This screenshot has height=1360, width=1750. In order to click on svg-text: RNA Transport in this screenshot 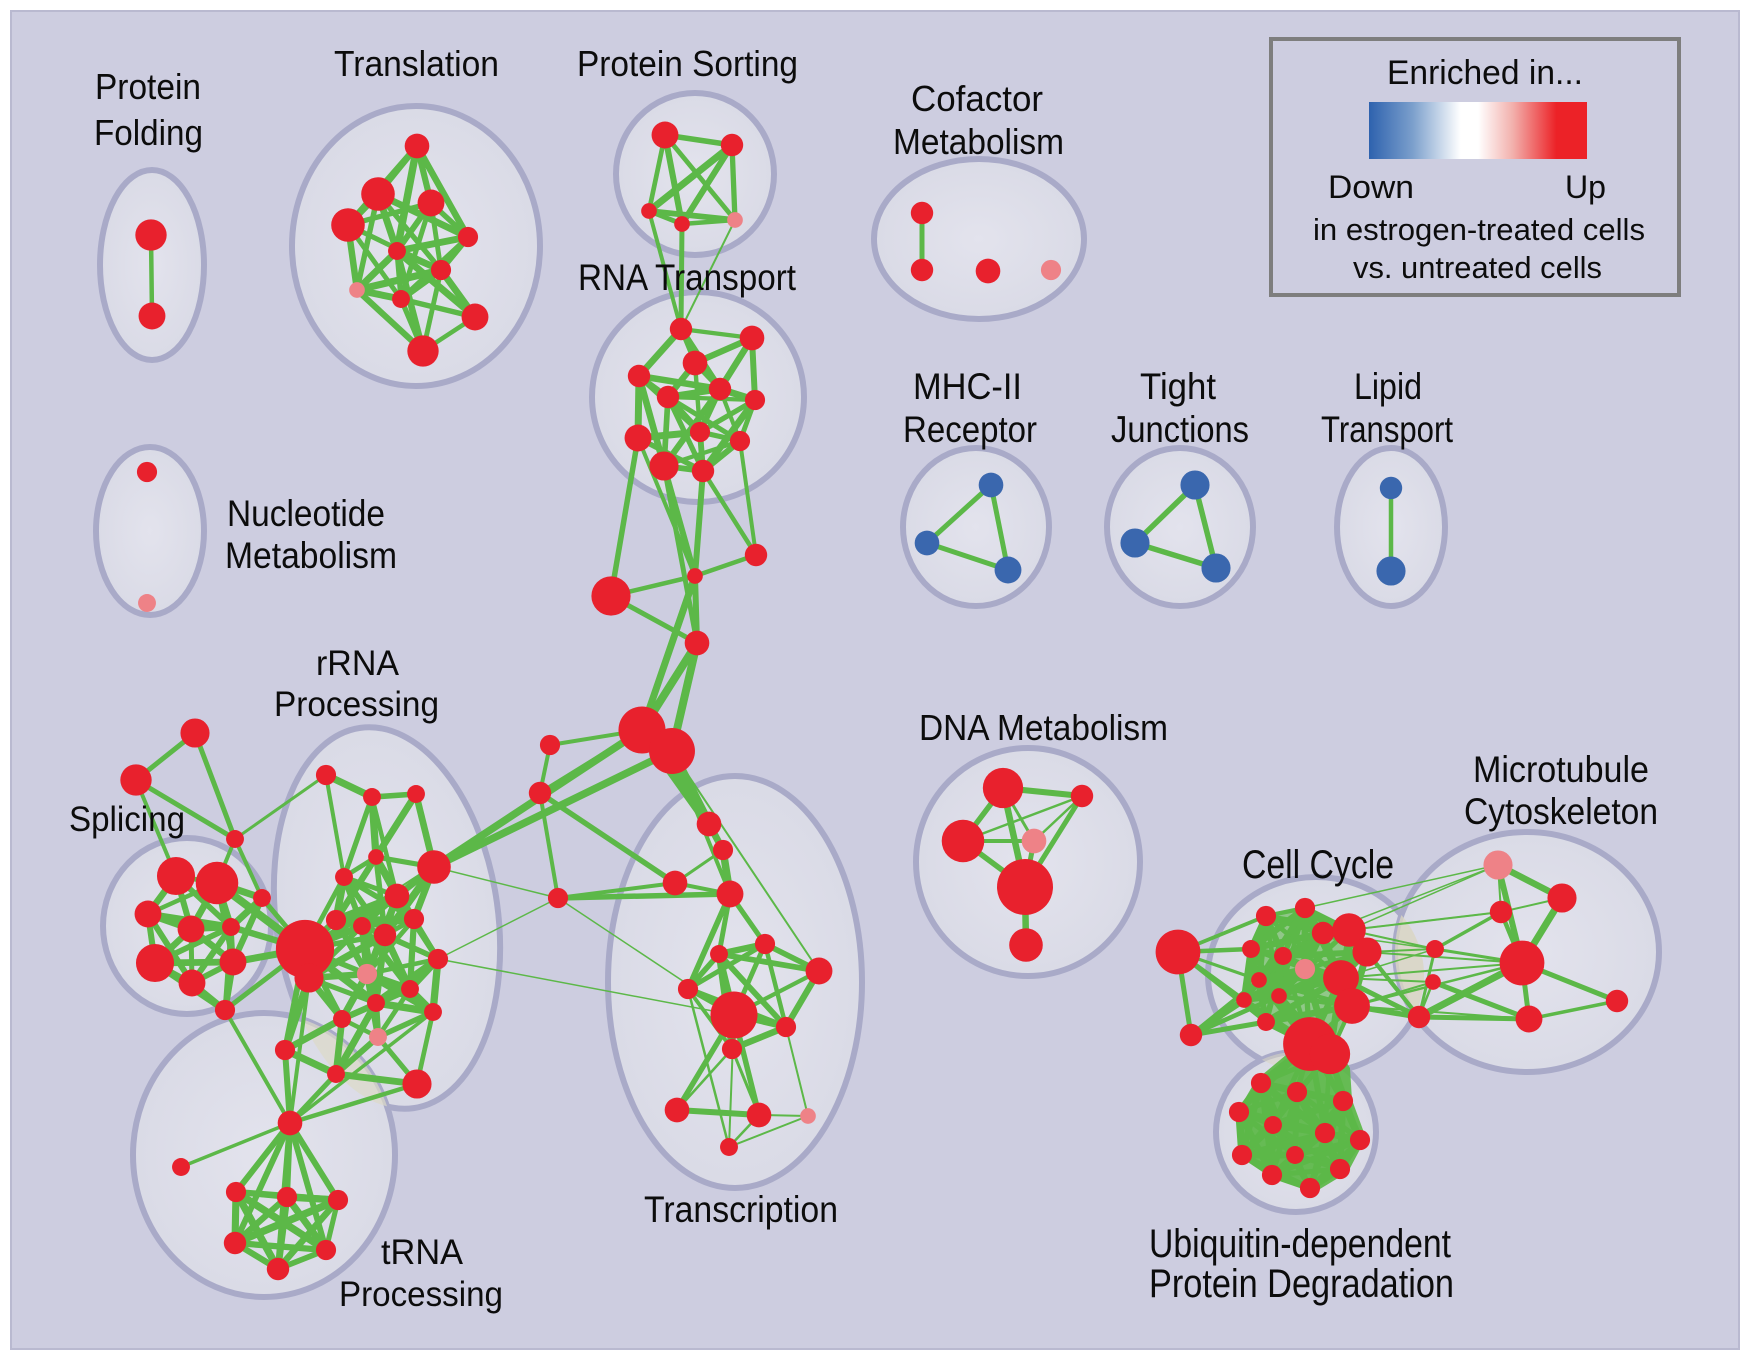, I will do `click(687, 277)`.